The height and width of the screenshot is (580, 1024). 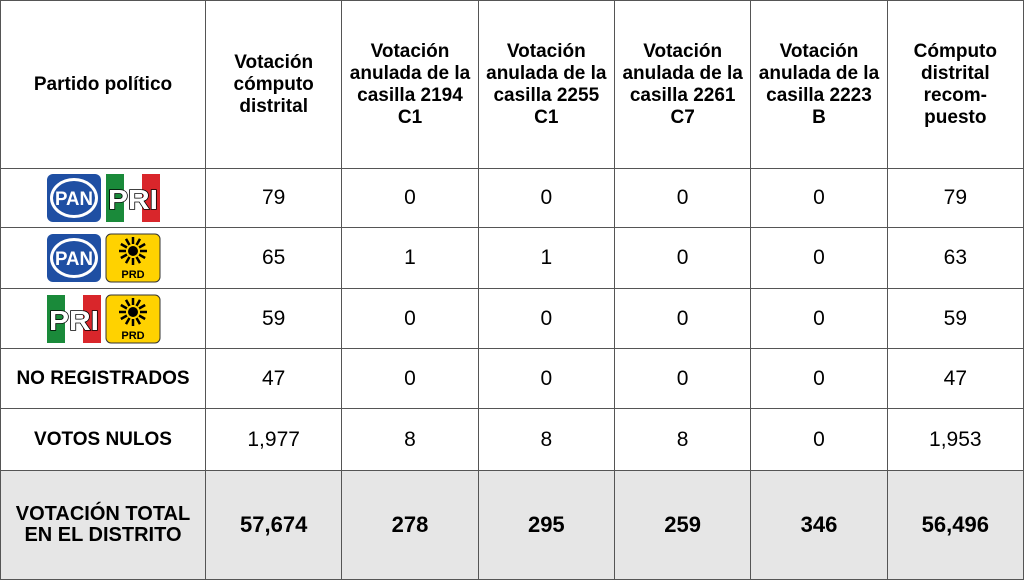 What do you see at coordinates (682, 525) in the screenshot?
I see `value-cell: 259` at bounding box center [682, 525].